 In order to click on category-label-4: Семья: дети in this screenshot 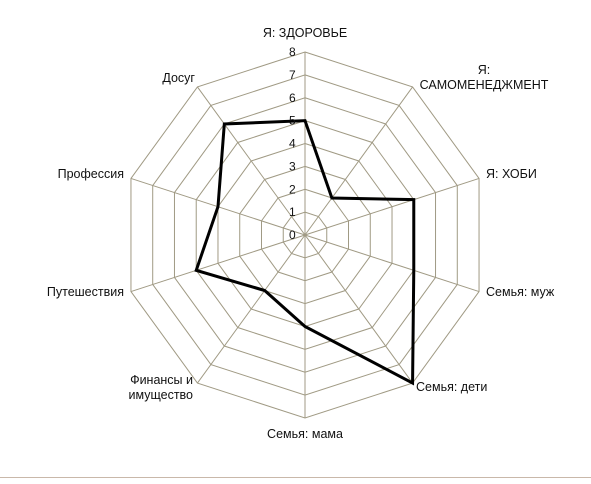, I will do `click(451, 387)`.